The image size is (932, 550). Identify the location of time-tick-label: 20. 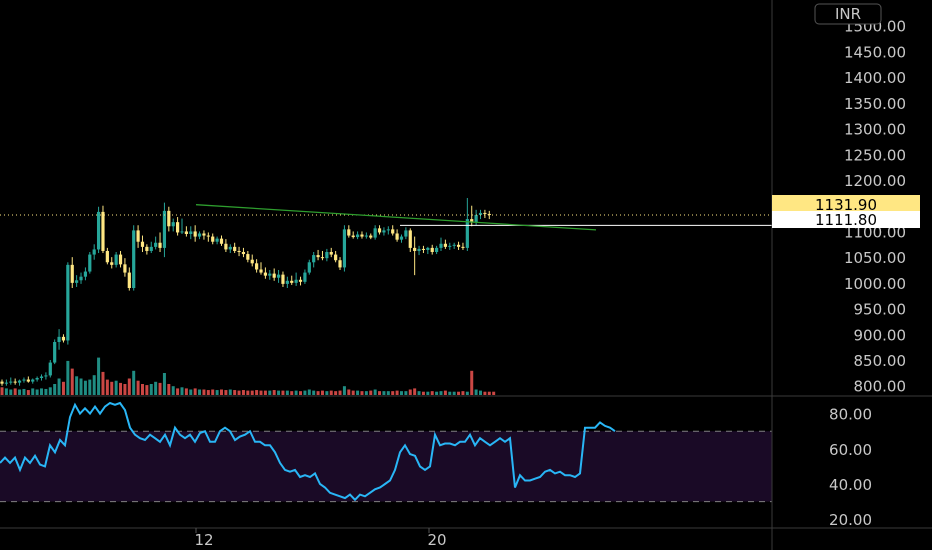
(436, 540).